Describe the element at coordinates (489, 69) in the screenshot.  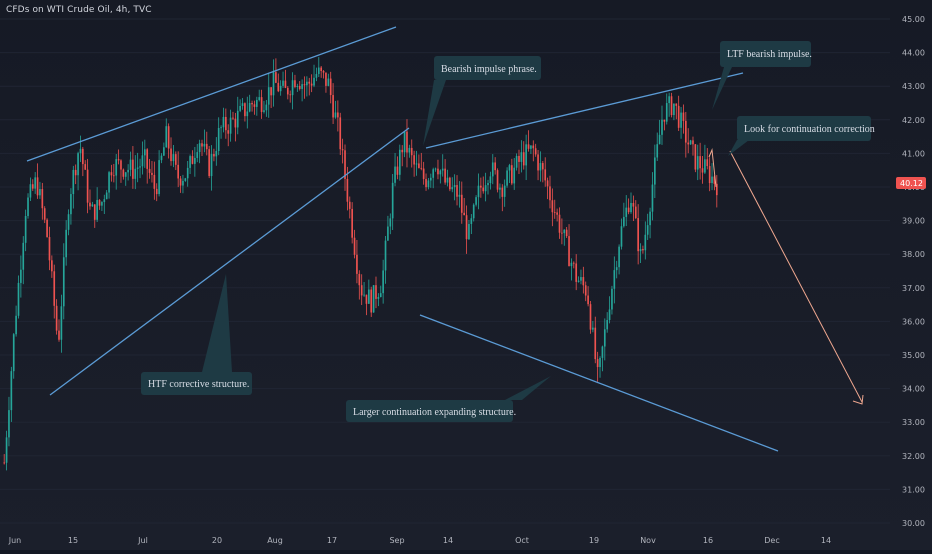
I see `callout-bearish-text: Bearish impulse phrase.` at that location.